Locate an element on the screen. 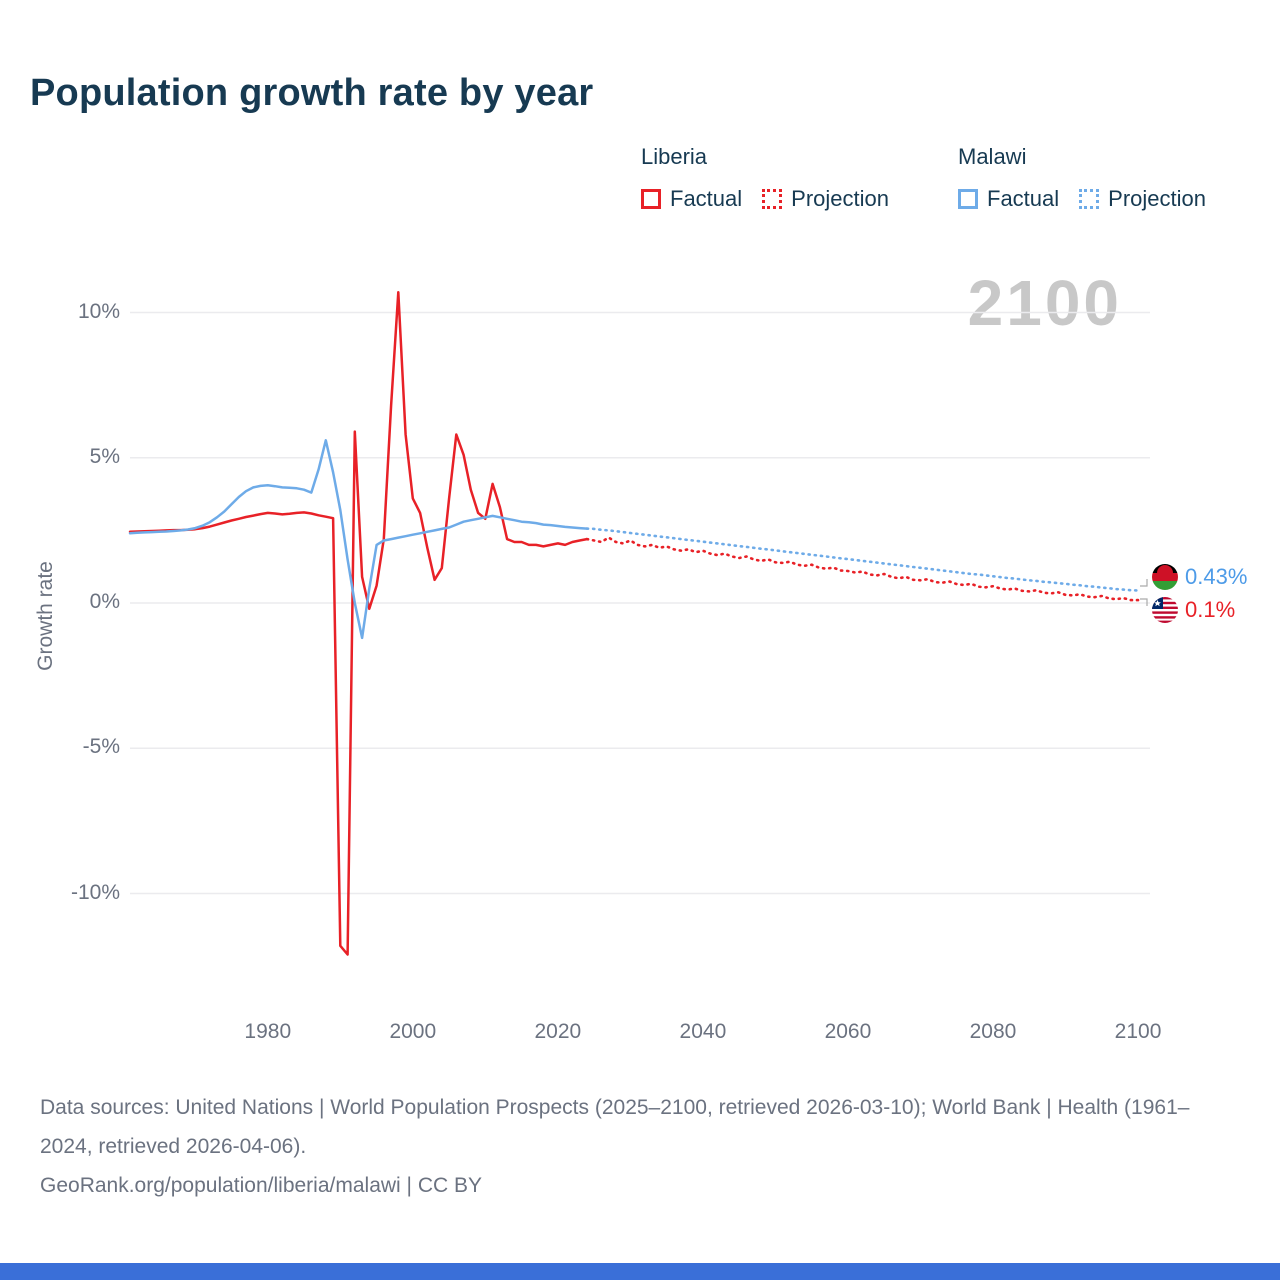 This screenshot has width=1280, height=1280. malawi-end-value: 0.43% is located at coordinates (1216, 576).